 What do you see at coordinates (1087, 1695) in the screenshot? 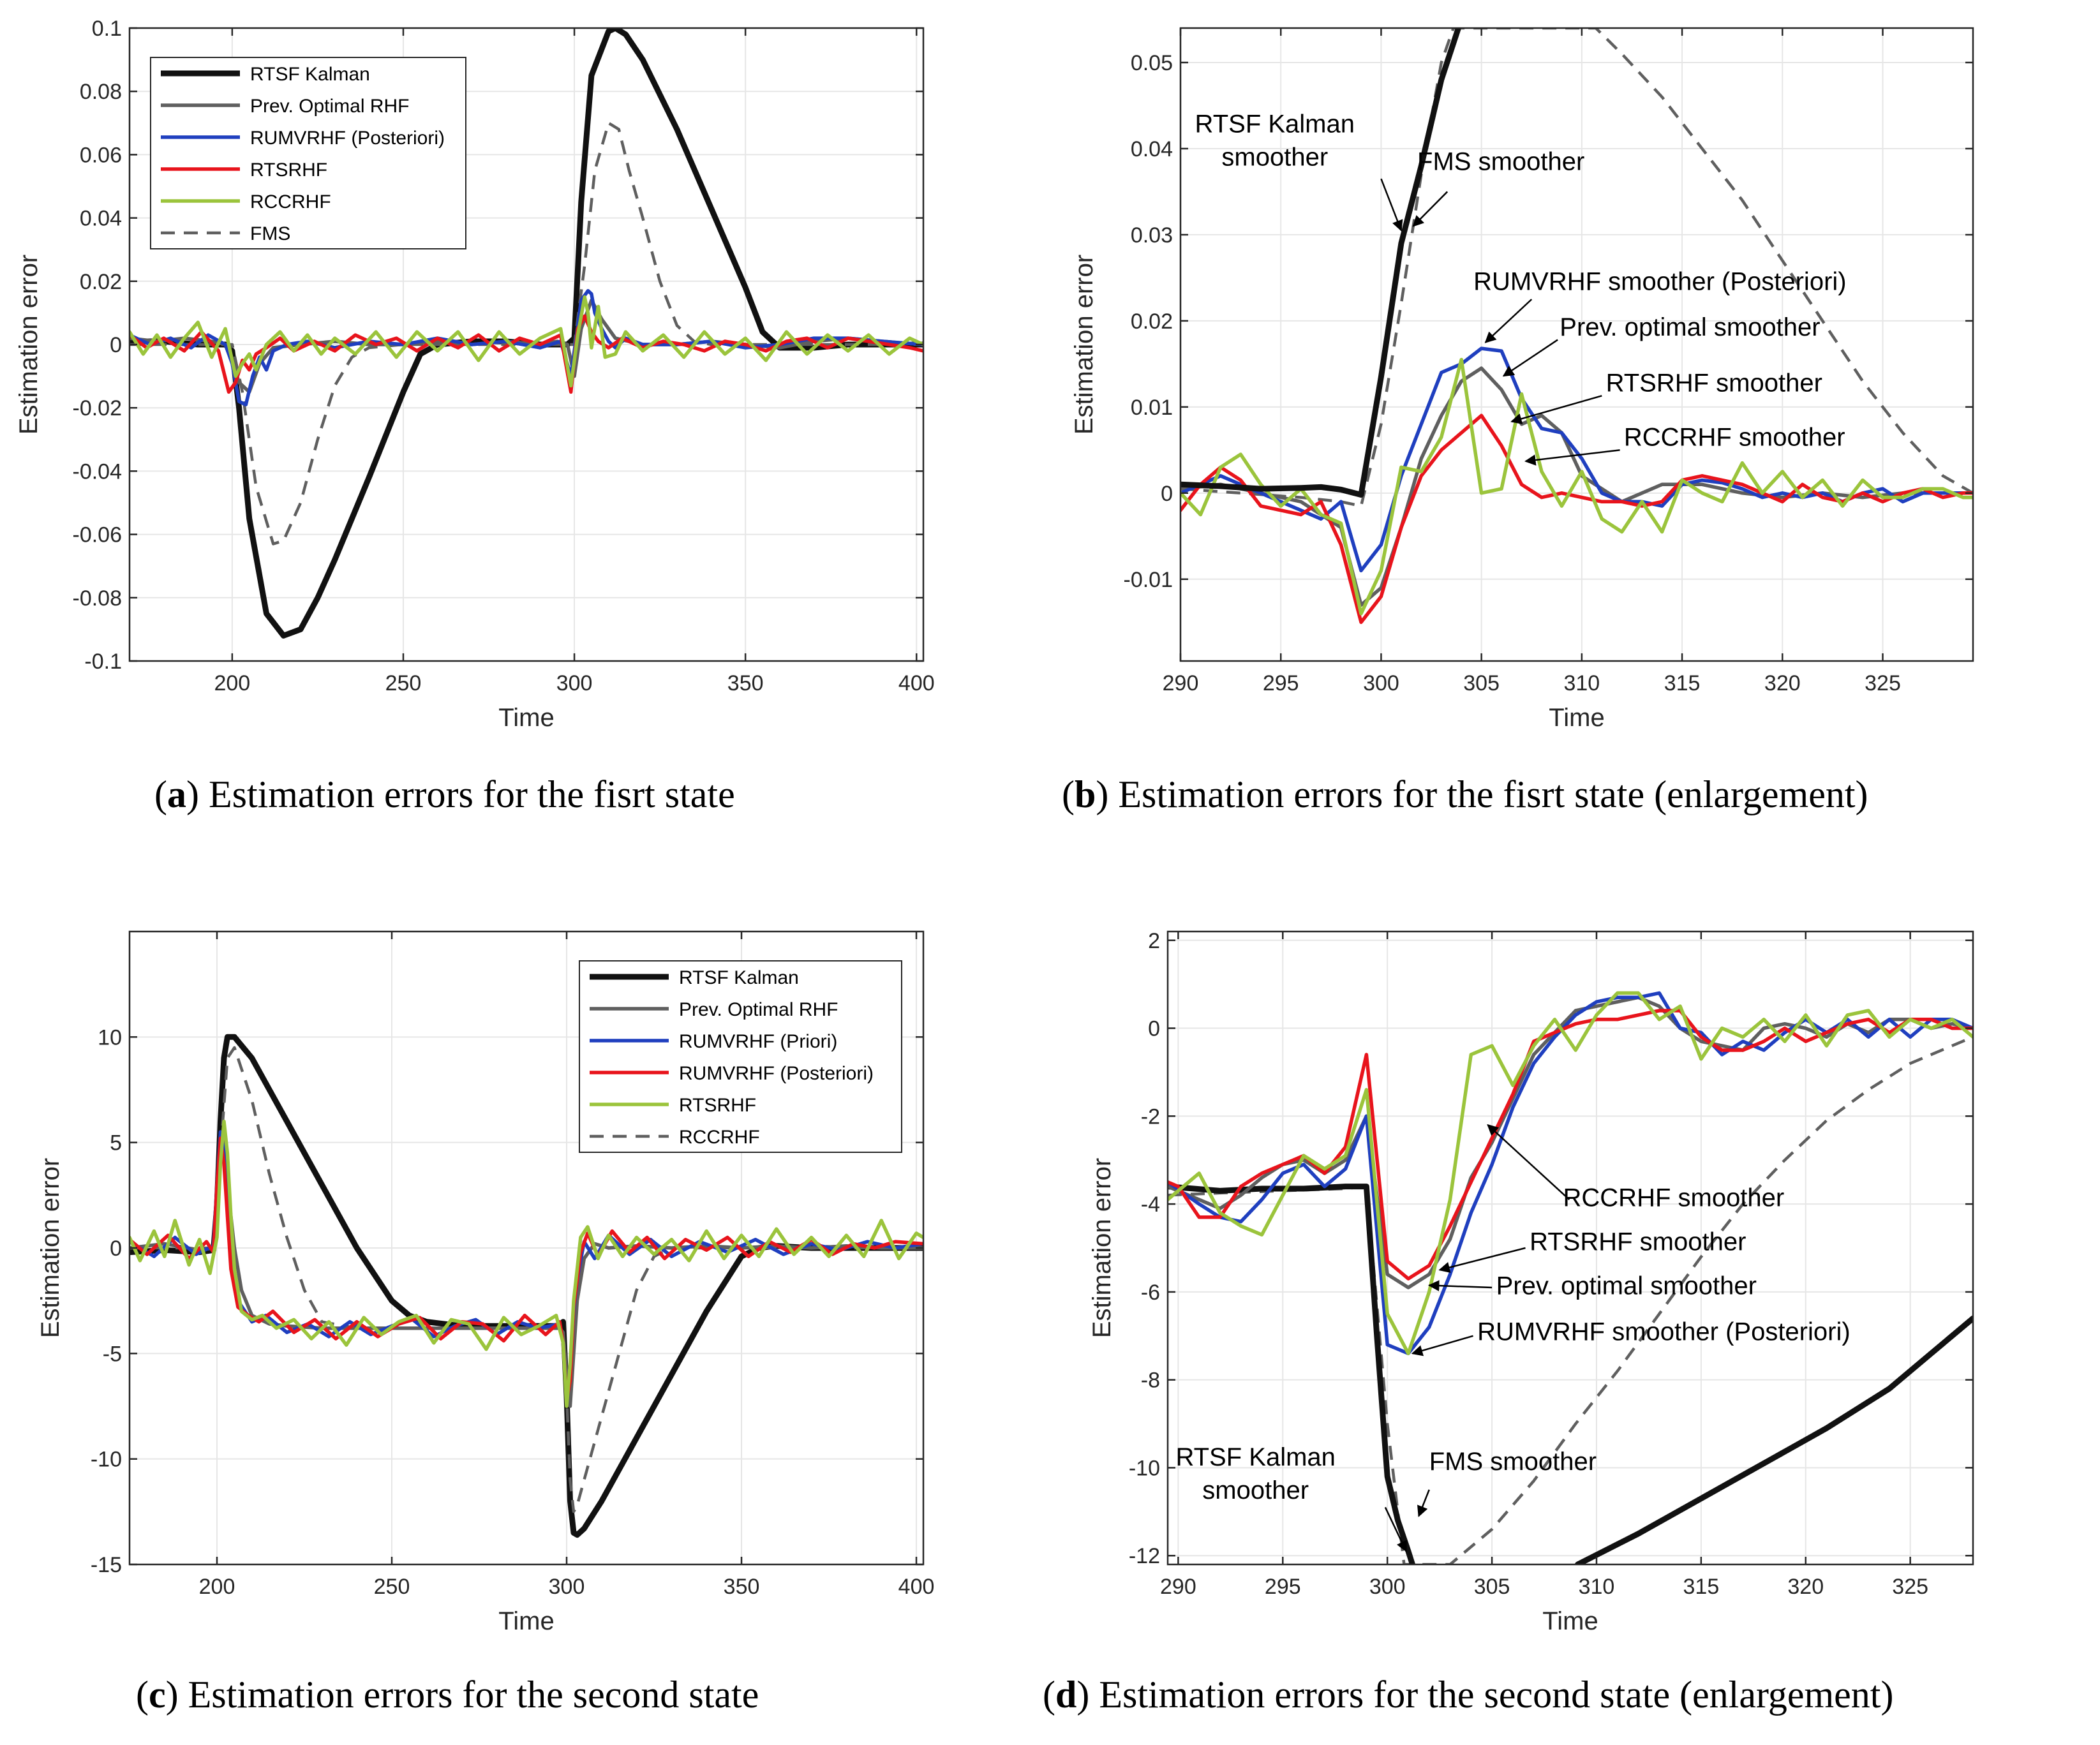
I see `caption-d-paren-close: )` at bounding box center [1087, 1695].